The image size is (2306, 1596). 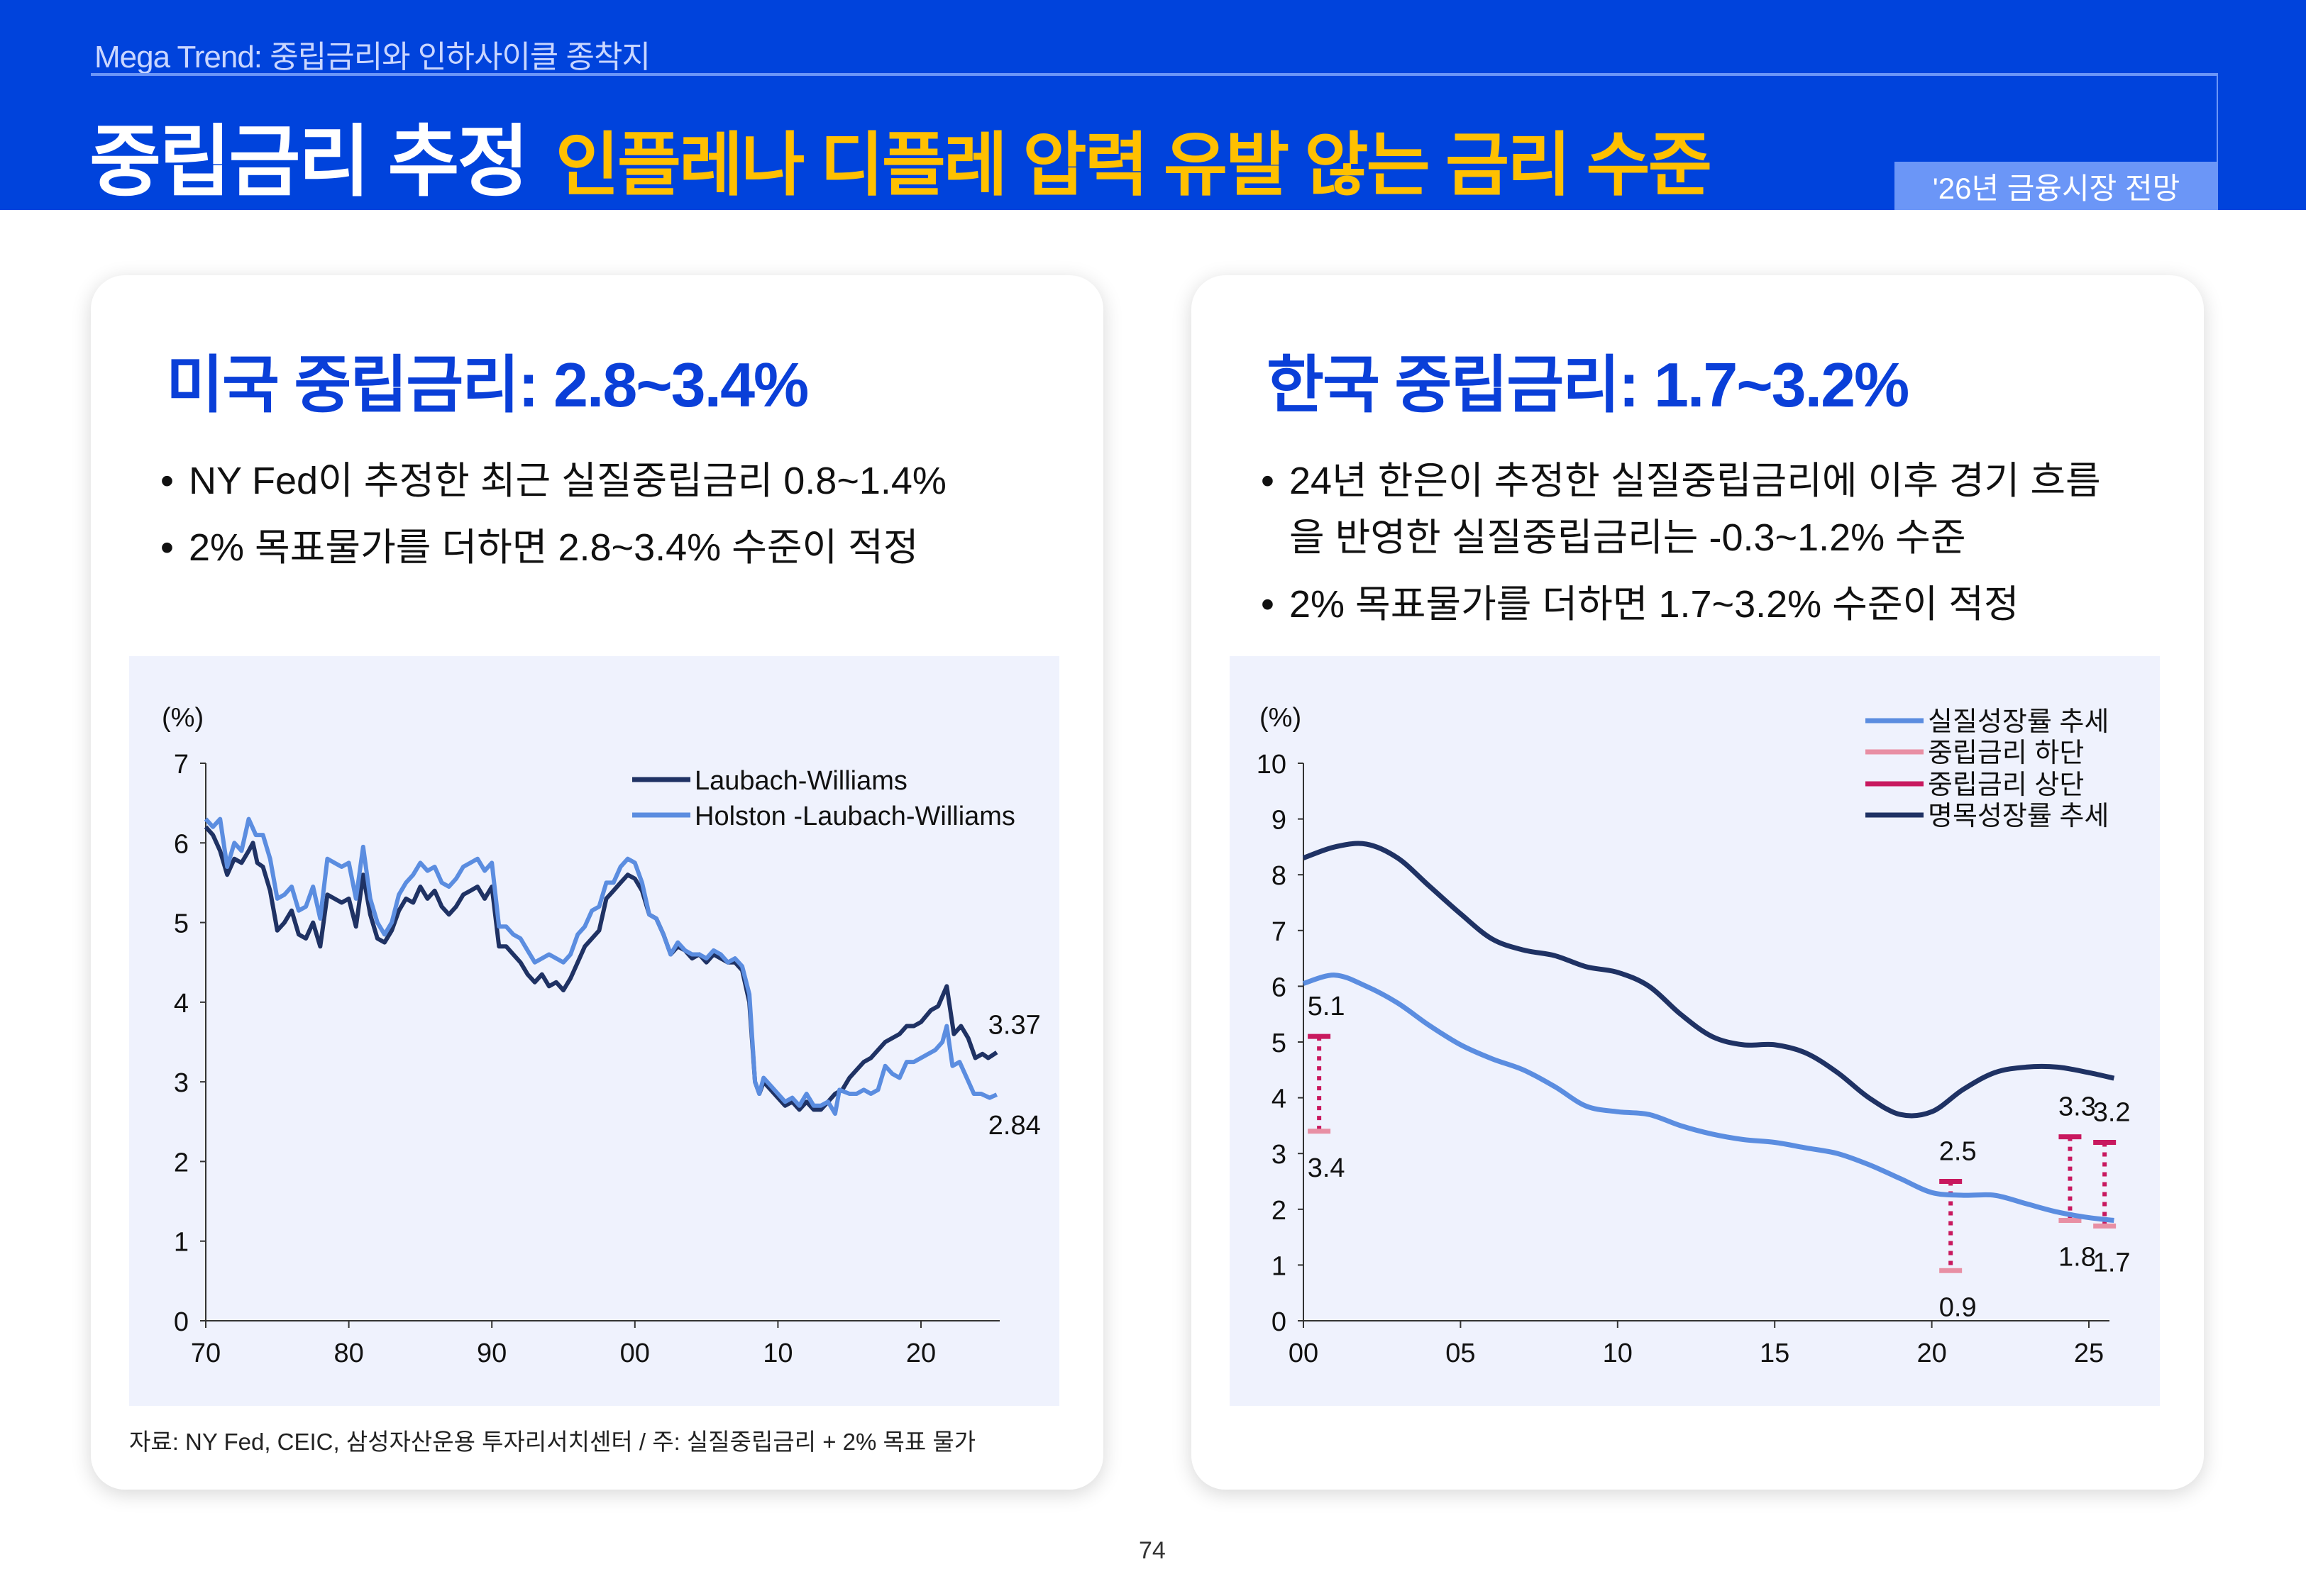 I want to click on y-tick-label: 8, so click(x=1278, y=876).